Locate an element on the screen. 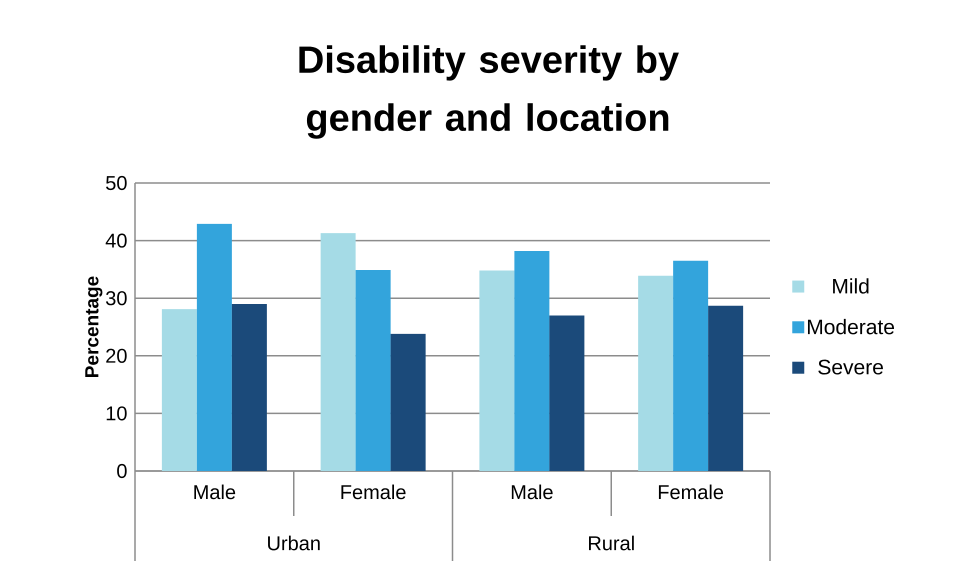  y-tick-label: 0 is located at coordinates (122, 471).